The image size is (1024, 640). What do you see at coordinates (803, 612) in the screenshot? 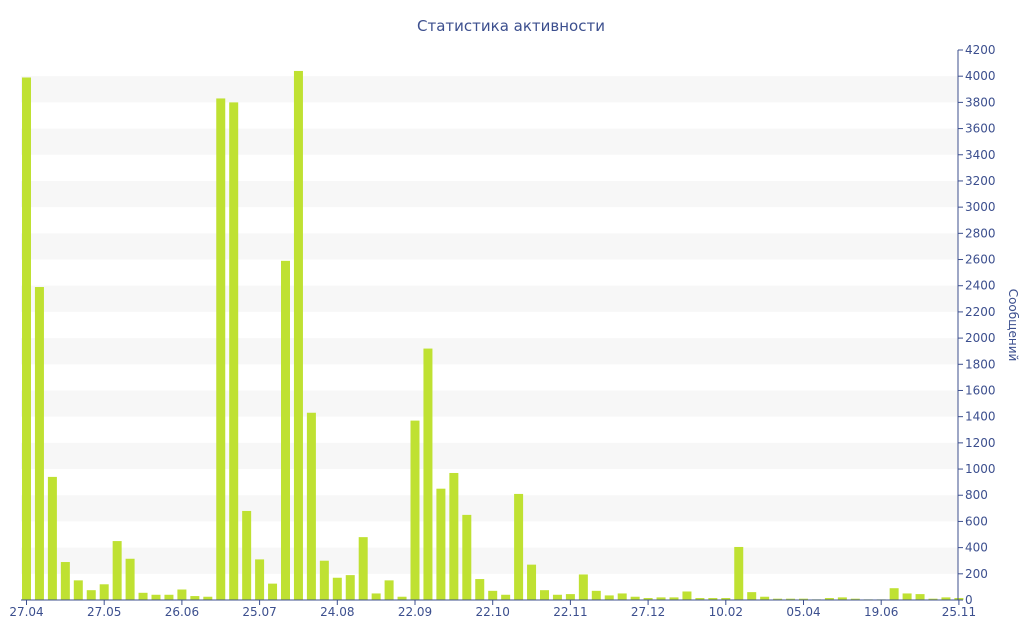
I see `x-tick-label: 05.04` at bounding box center [803, 612].